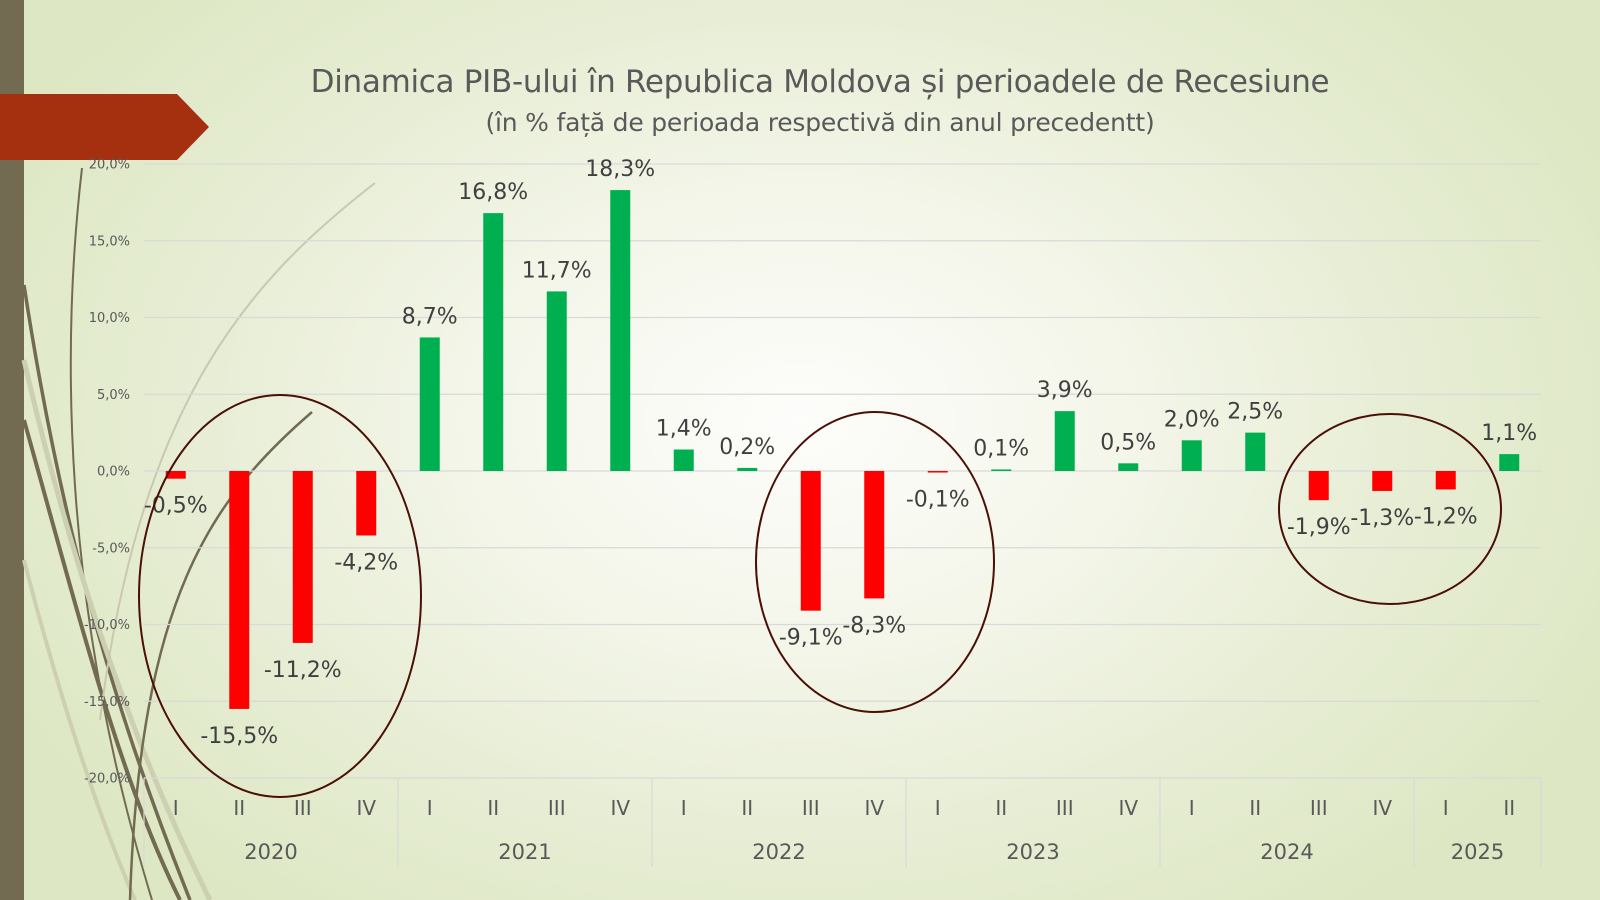  I want to click on y-tick-label: 10,0%, so click(109, 318).